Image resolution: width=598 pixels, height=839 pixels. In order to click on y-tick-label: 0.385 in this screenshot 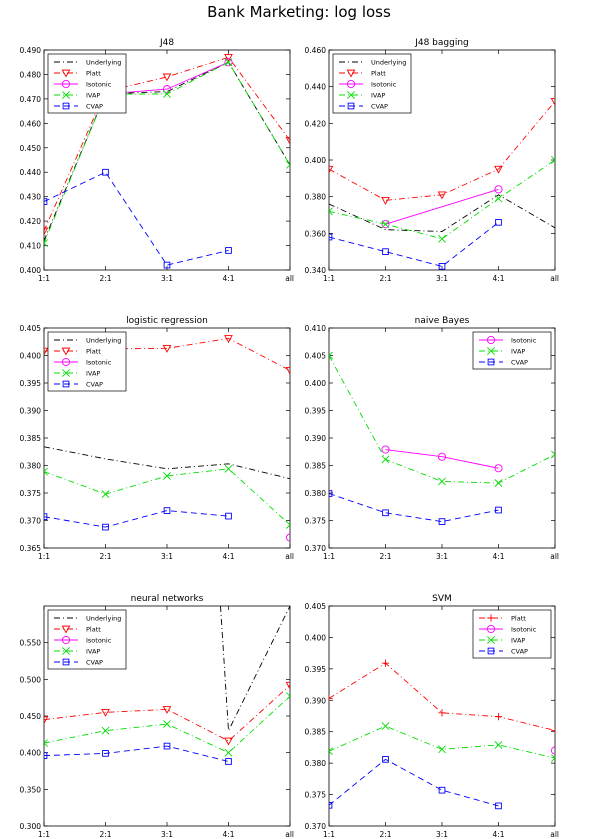, I will do `click(316, 466)`.